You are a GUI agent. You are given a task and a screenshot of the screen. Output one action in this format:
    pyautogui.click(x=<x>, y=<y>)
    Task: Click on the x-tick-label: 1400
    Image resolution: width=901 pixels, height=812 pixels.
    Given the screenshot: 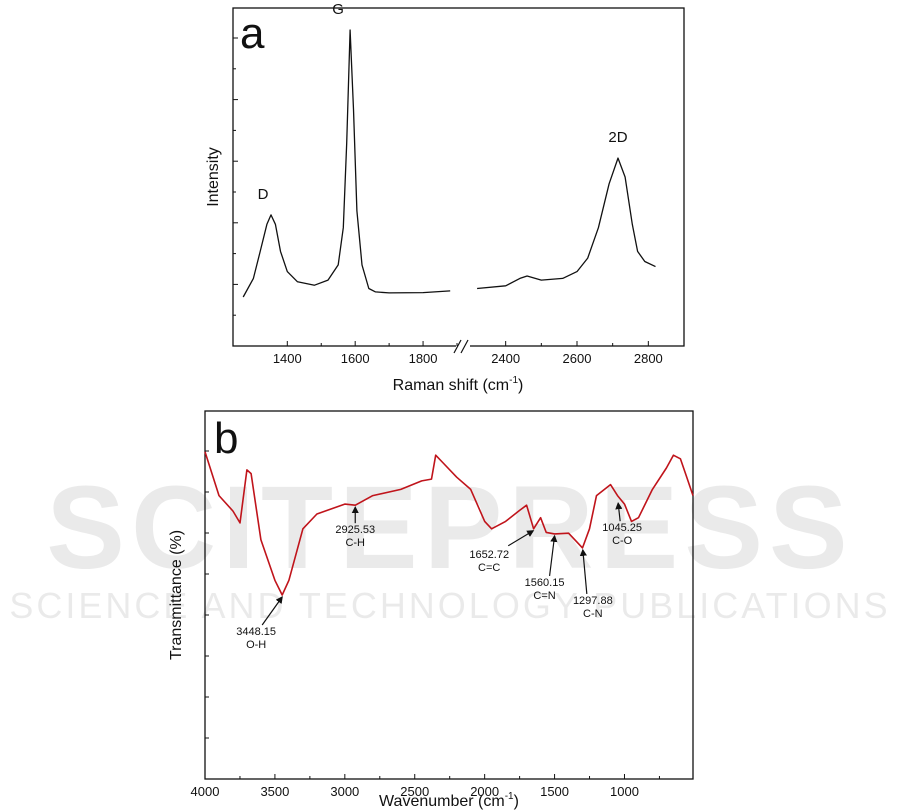 What is the action you would take?
    pyautogui.click(x=287, y=358)
    